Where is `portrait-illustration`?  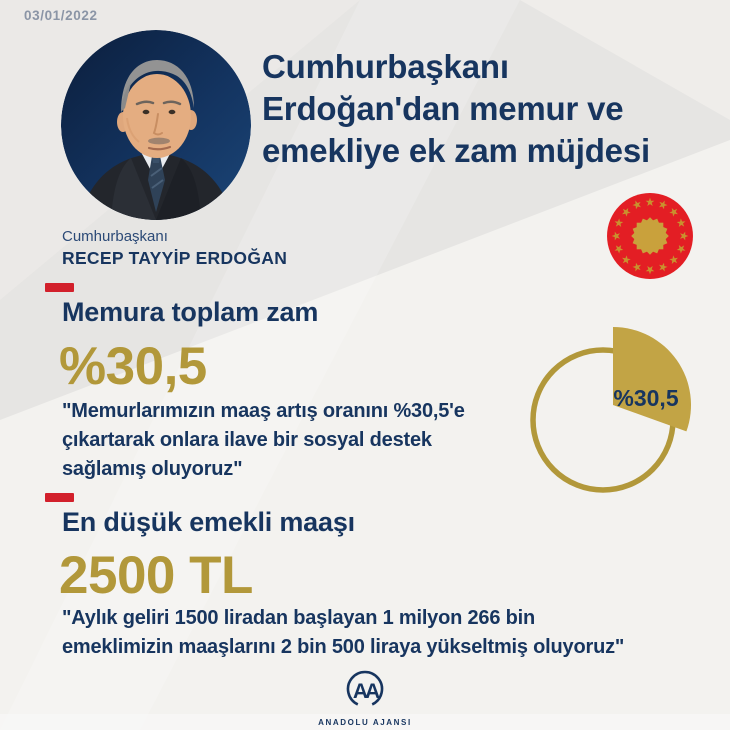 portrait-illustration is located at coordinates (156, 125).